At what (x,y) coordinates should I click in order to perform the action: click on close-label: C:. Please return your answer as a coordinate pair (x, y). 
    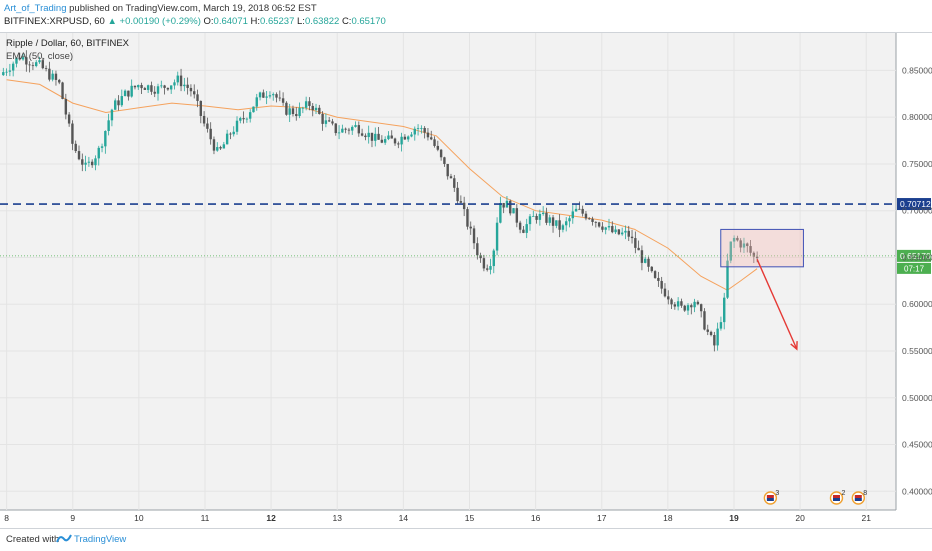
    Looking at the image, I should click on (346, 21).